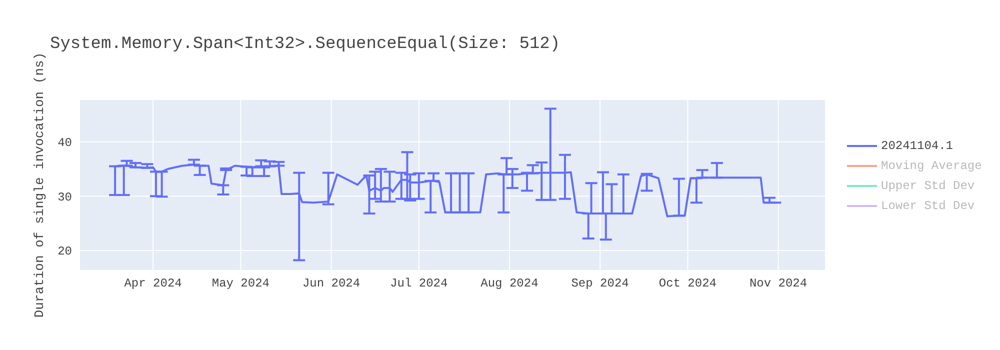 This screenshot has width=1000, height=350. I want to click on x-tick-label: Aug 2024, so click(509, 283).